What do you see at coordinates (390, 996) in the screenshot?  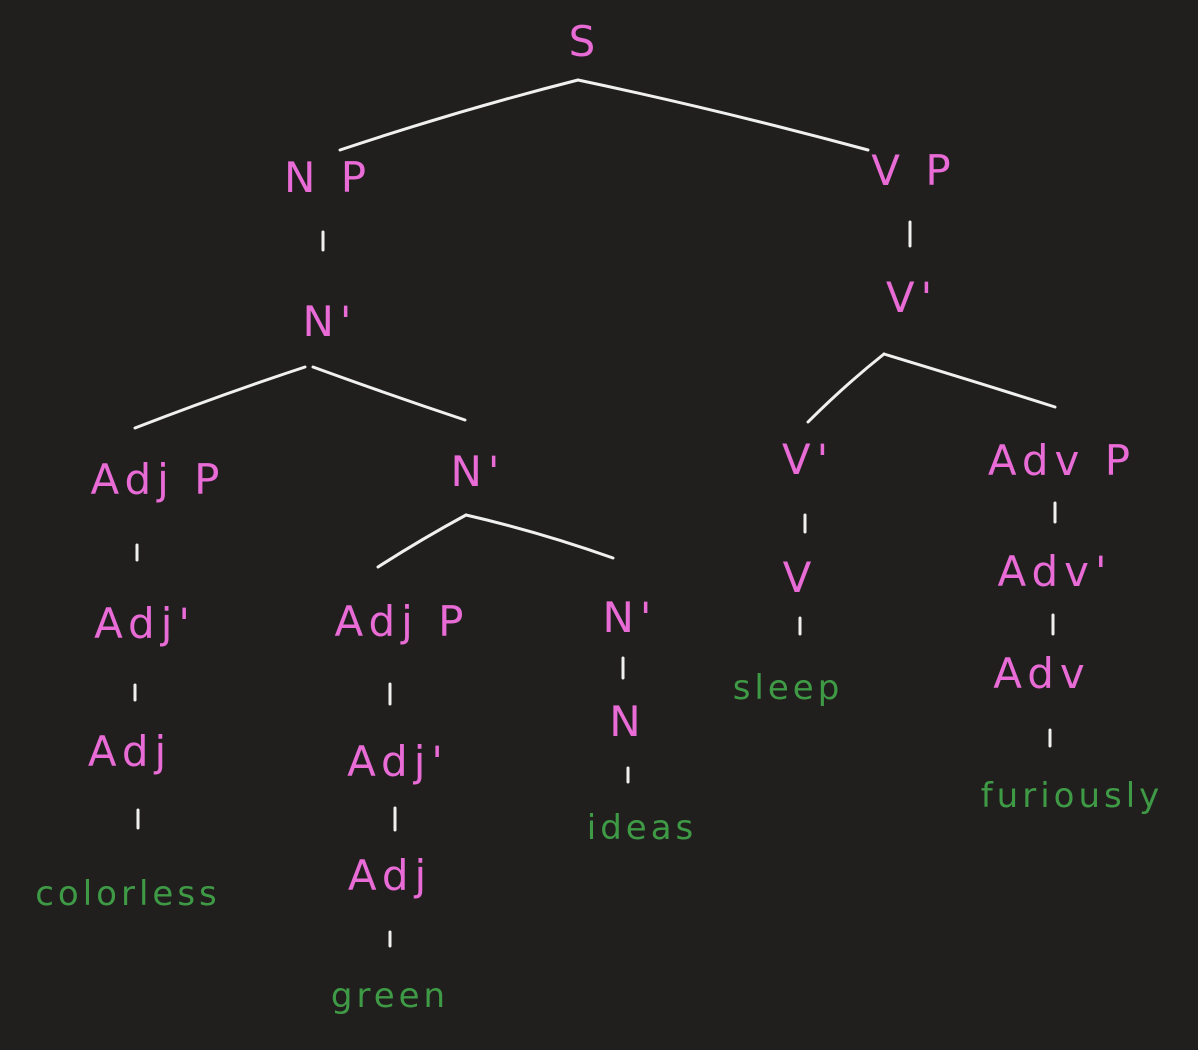 I see `word-green: green` at bounding box center [390, 996].